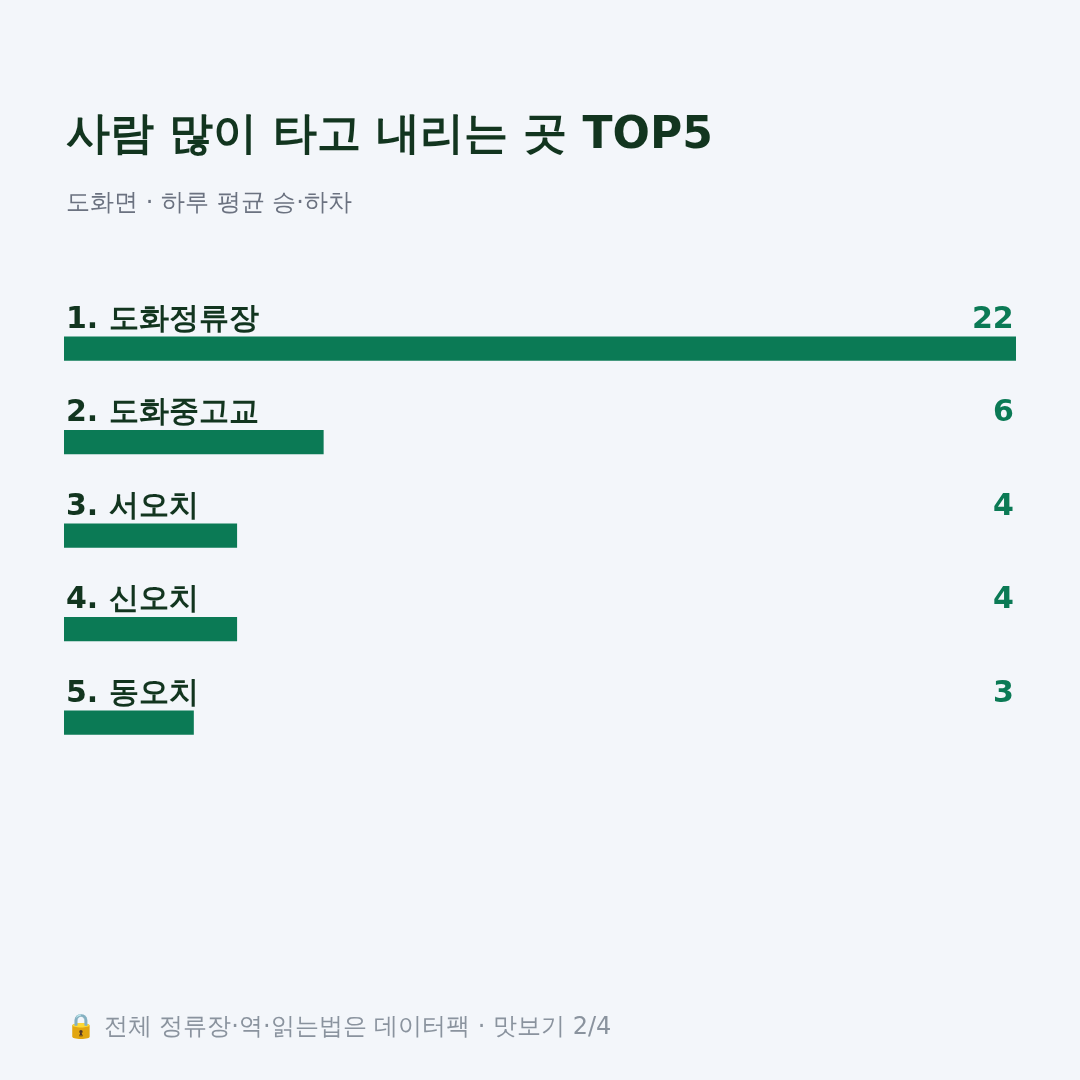 The height and width of the screenshot is (1080, 1080). Describe the element at coordinates (209, 202) in the screenshot. I see `chart-subtitle: 도화면 · 하루 평균 승·하차` at that location.